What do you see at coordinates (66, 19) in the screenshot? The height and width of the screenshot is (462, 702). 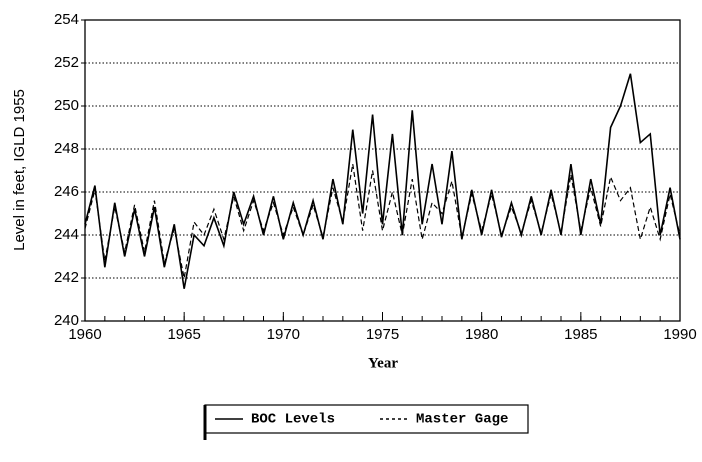 I see `y-tick-label: 254` at bounding box center [66, 19].